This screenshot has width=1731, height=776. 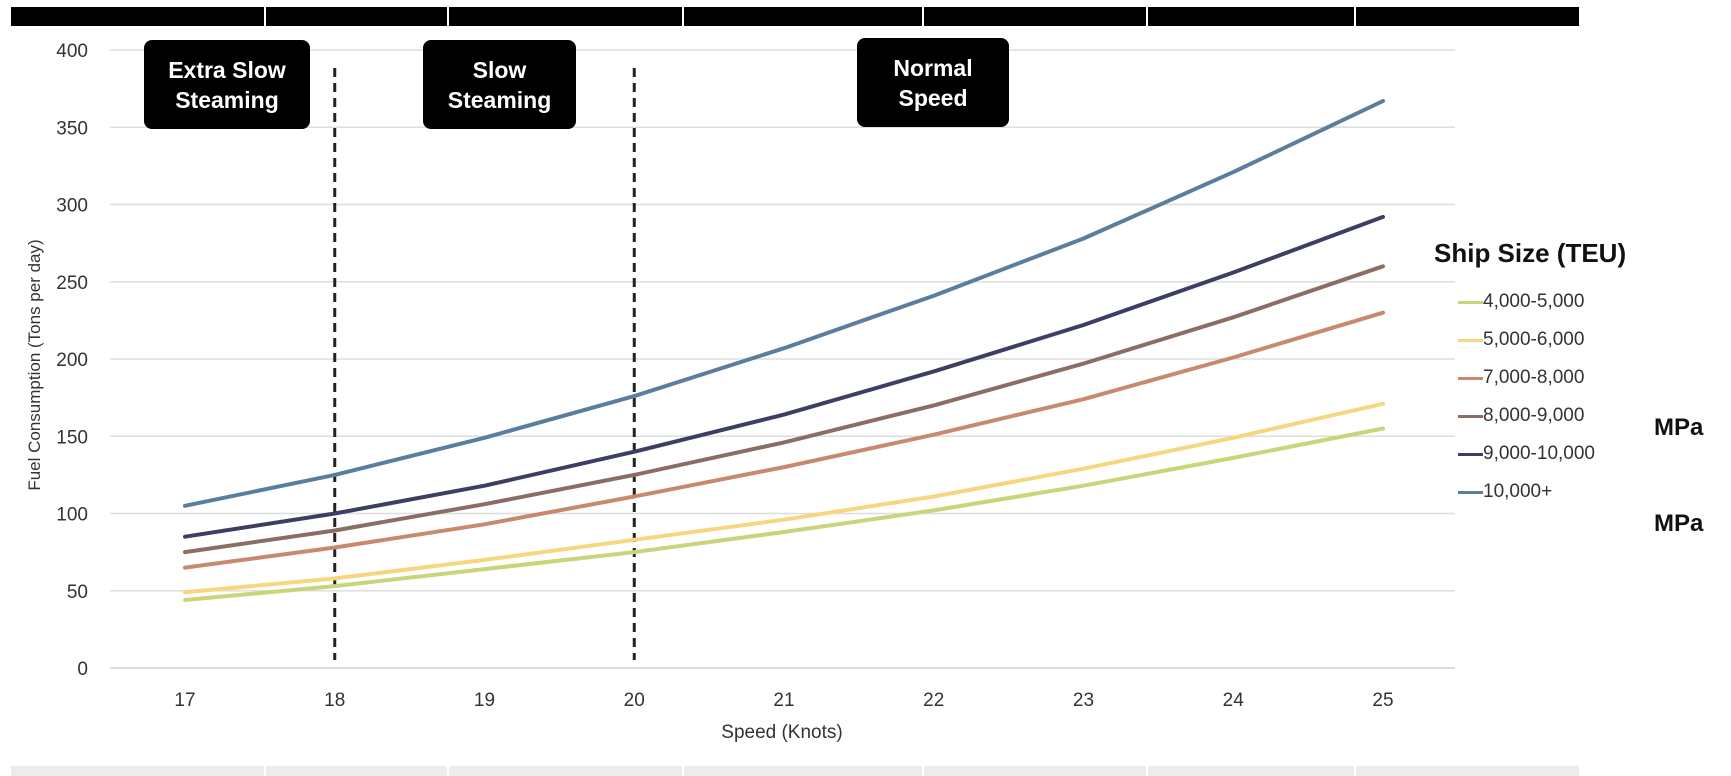 What do you see at coordinates (795, 16) in the screenshot?
I see `header-strip` at bounding box center [795, 16].